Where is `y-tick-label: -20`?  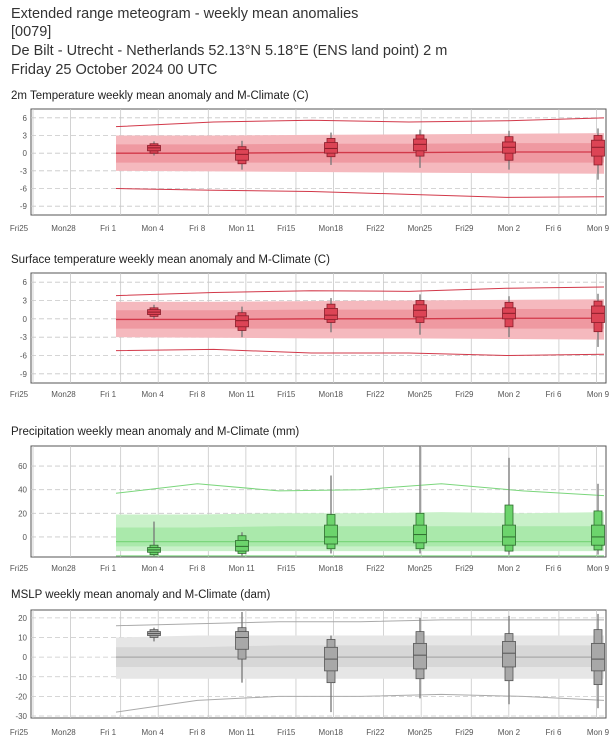 y-tick-label: -20 is located at coordinates (21, 696).